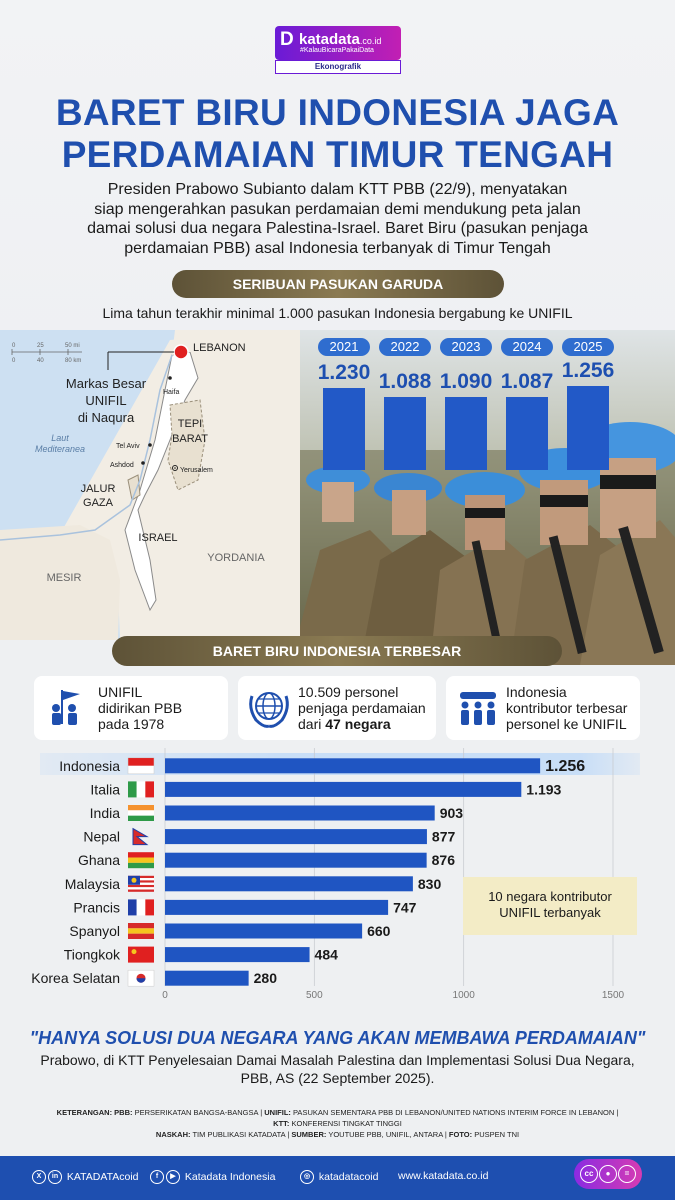 The width and height of the screenshot is (675, 1200). Describe the element at coordinates (105, 789) in the screenshot. I see `category-label: Italia` at that location.